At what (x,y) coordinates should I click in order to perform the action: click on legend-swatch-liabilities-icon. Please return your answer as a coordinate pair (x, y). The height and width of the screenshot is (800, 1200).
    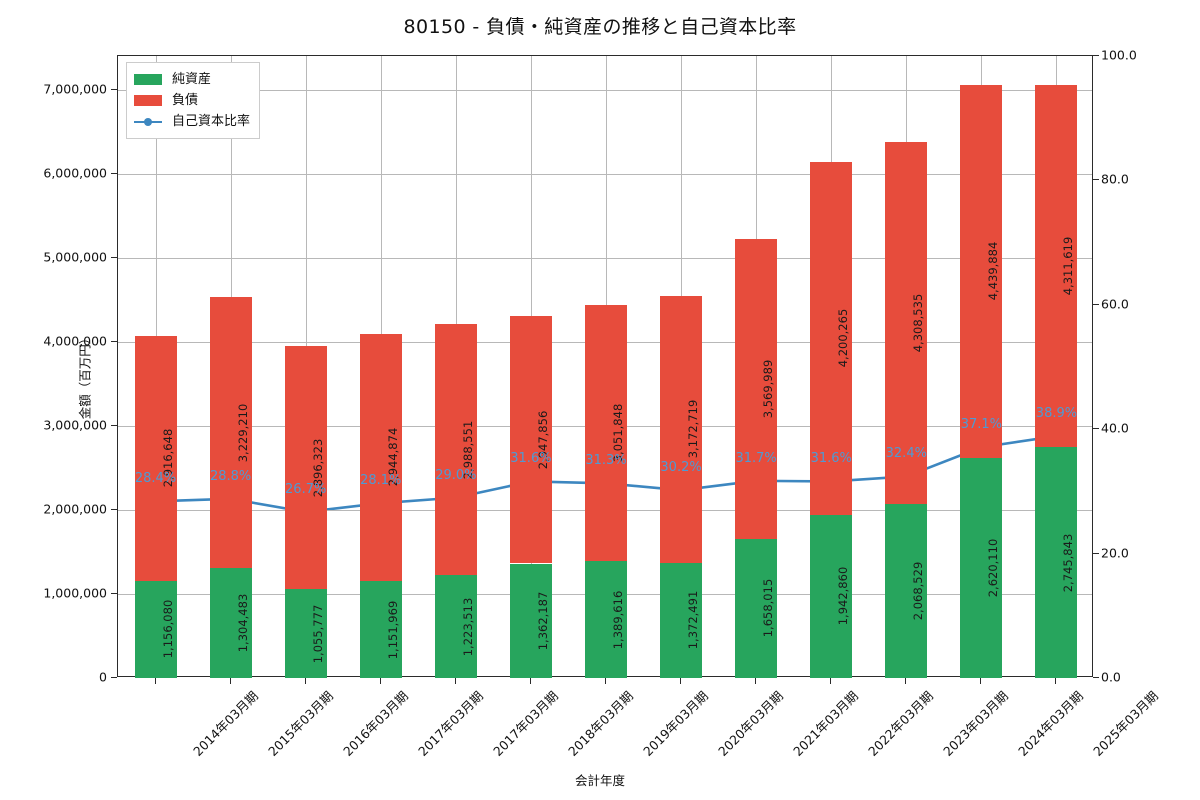
    Looking at the image, I should click on (148, 100).